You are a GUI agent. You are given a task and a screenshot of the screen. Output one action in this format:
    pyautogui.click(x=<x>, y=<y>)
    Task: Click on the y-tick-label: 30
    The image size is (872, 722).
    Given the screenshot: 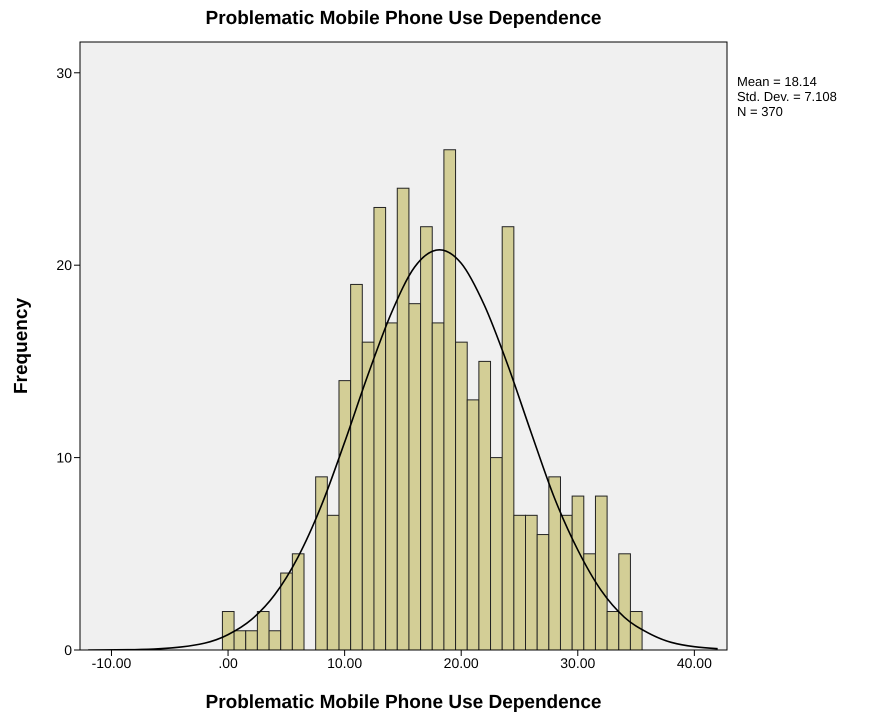 What is the action you would take?
    pyautogui.click(x=64, y=72)
    